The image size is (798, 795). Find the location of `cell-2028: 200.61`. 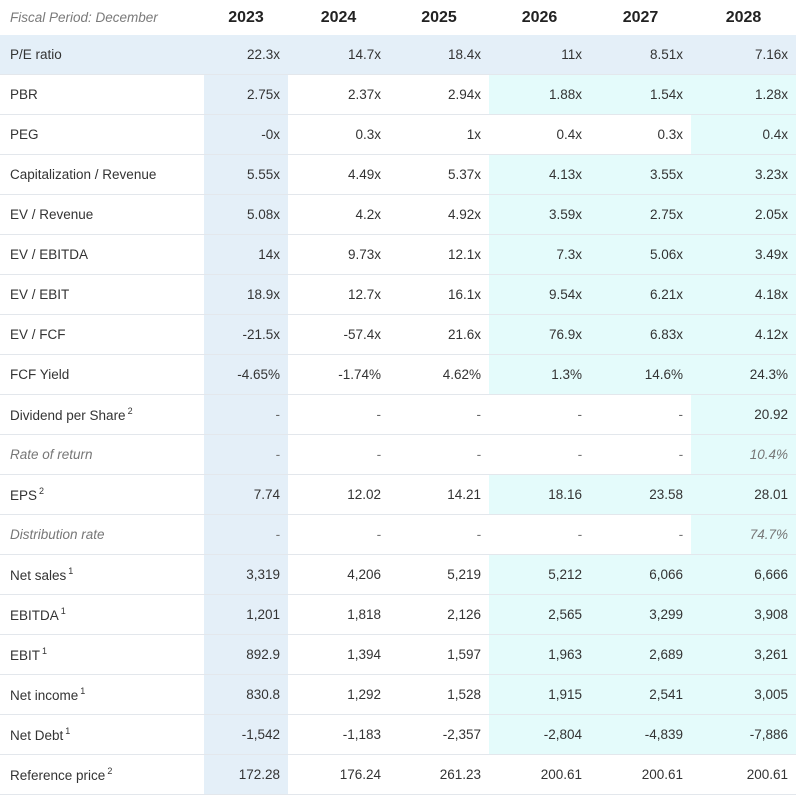

cell-2028: 200.61 is located at coordinates (743, 774).